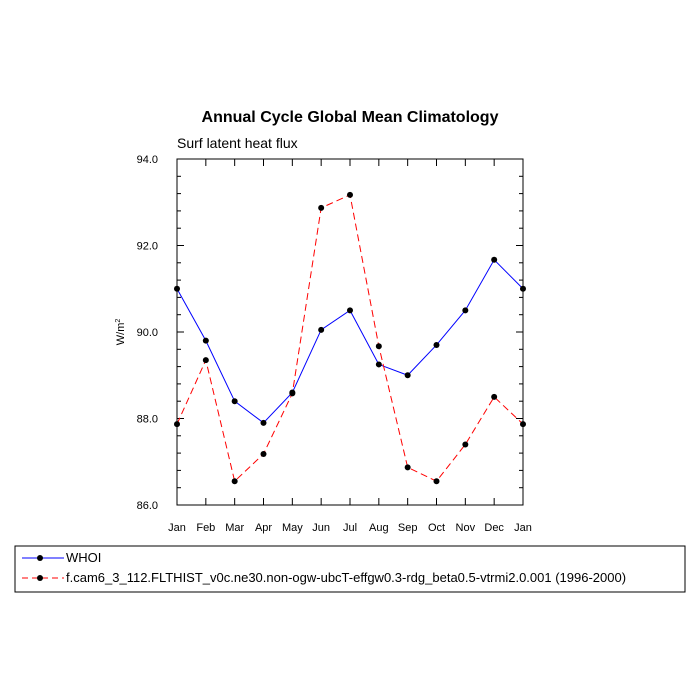 The image size is (700, 700). What do you see at coordinates (350, 117) in the screenshot?
I see `chart-title: Annual Cycle Global Mean Climatology` at bounding box center [350, 117].